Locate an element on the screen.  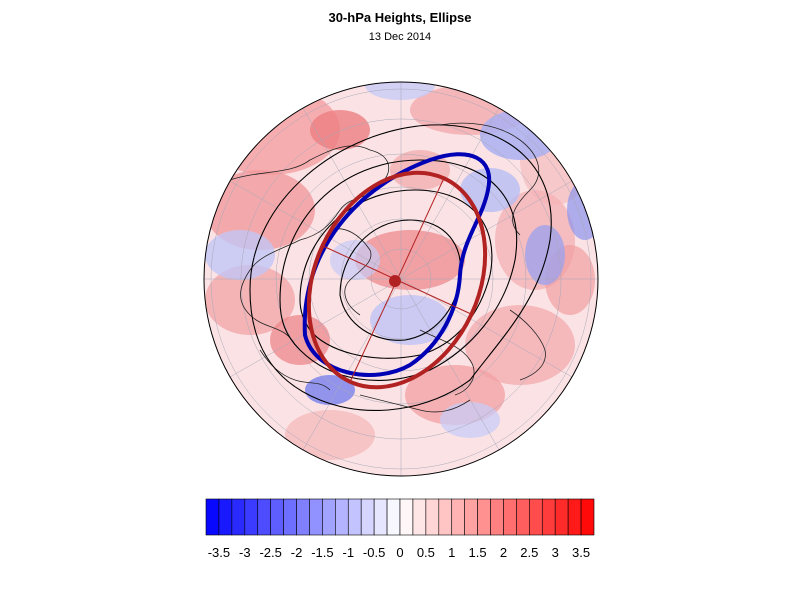
colorbar-tick-label: -2 is located at coordinates (296, 552).